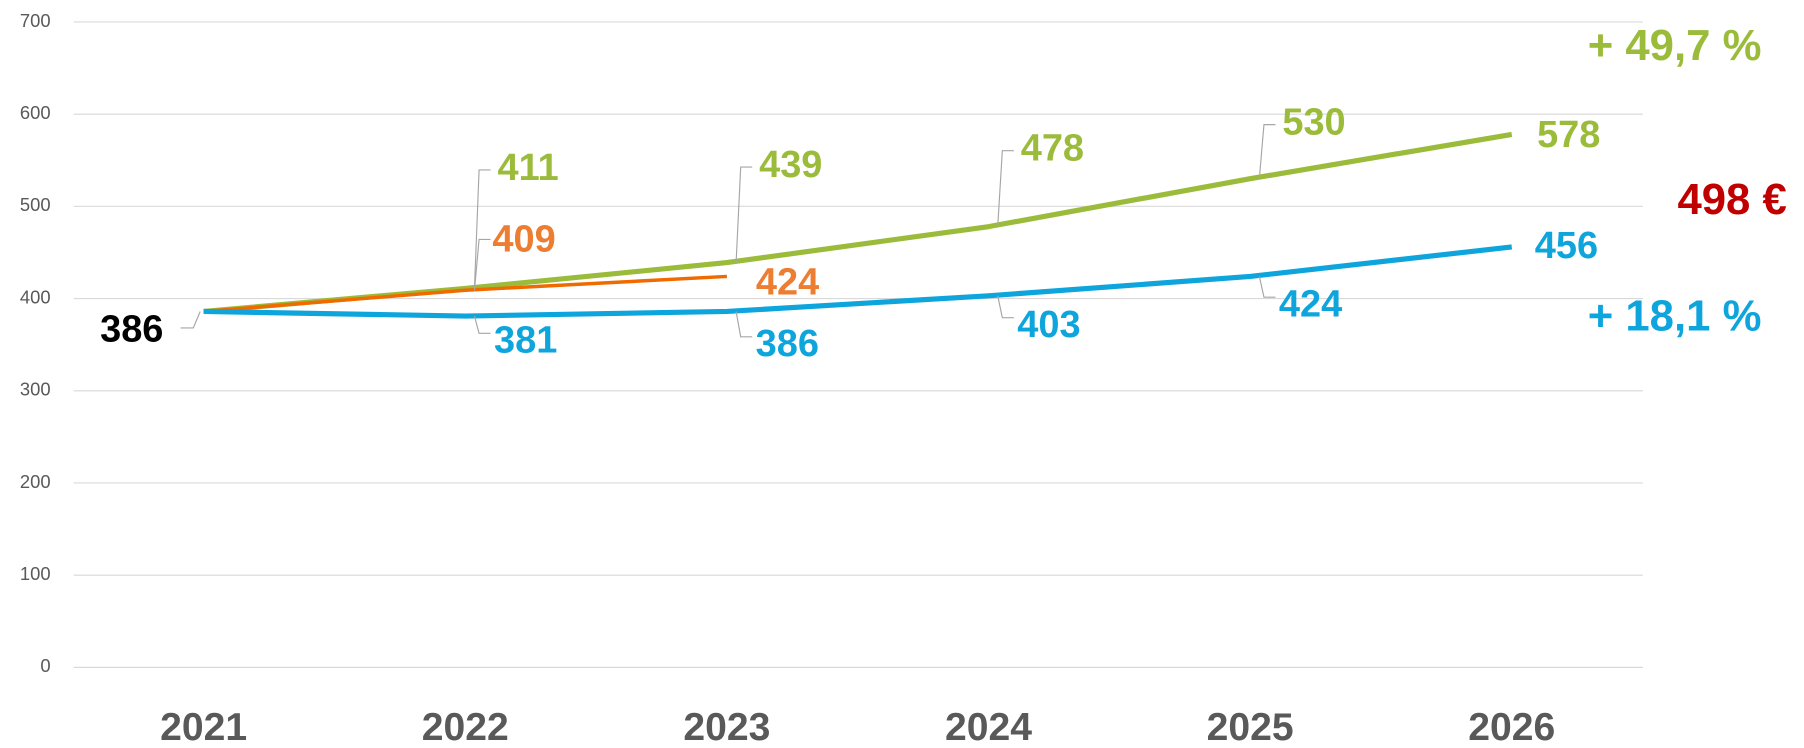 The height and width of the screenshot is (748, 1804). What do you see at coordinates (1048, 325) in the screenshot?
I see `data-label: 403` at bounding box center [1048, 325].